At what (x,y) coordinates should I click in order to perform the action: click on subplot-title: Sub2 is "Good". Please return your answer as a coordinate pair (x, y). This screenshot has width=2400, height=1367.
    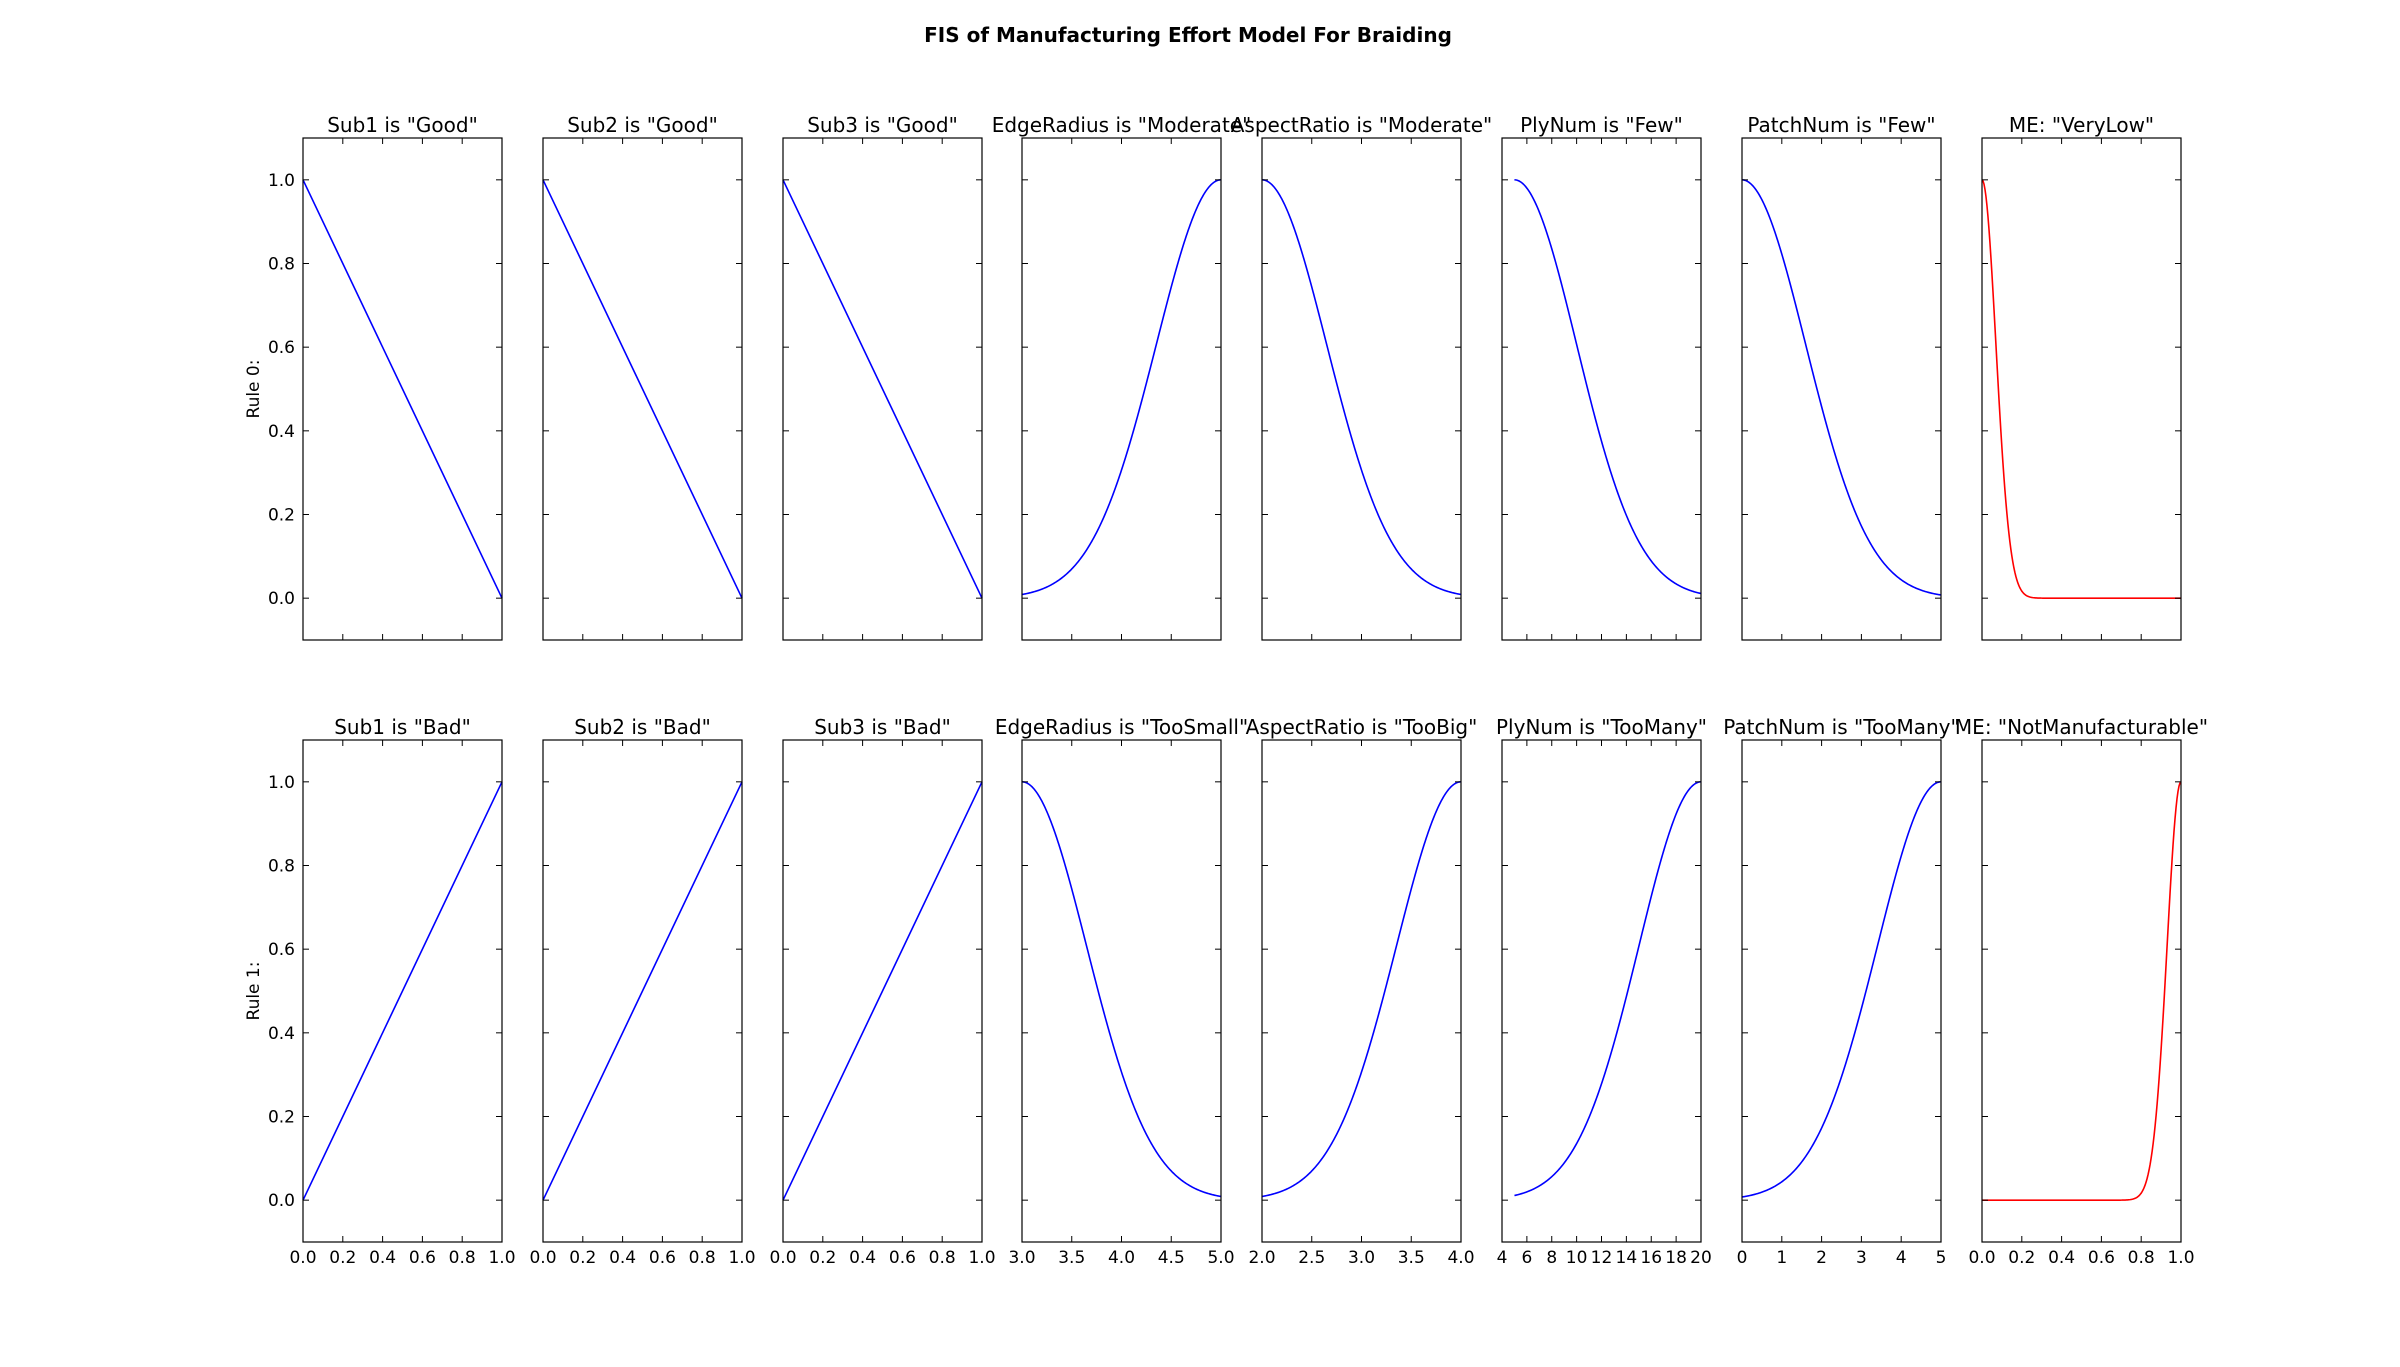
    Looking at the image, I should click on (642, 125).